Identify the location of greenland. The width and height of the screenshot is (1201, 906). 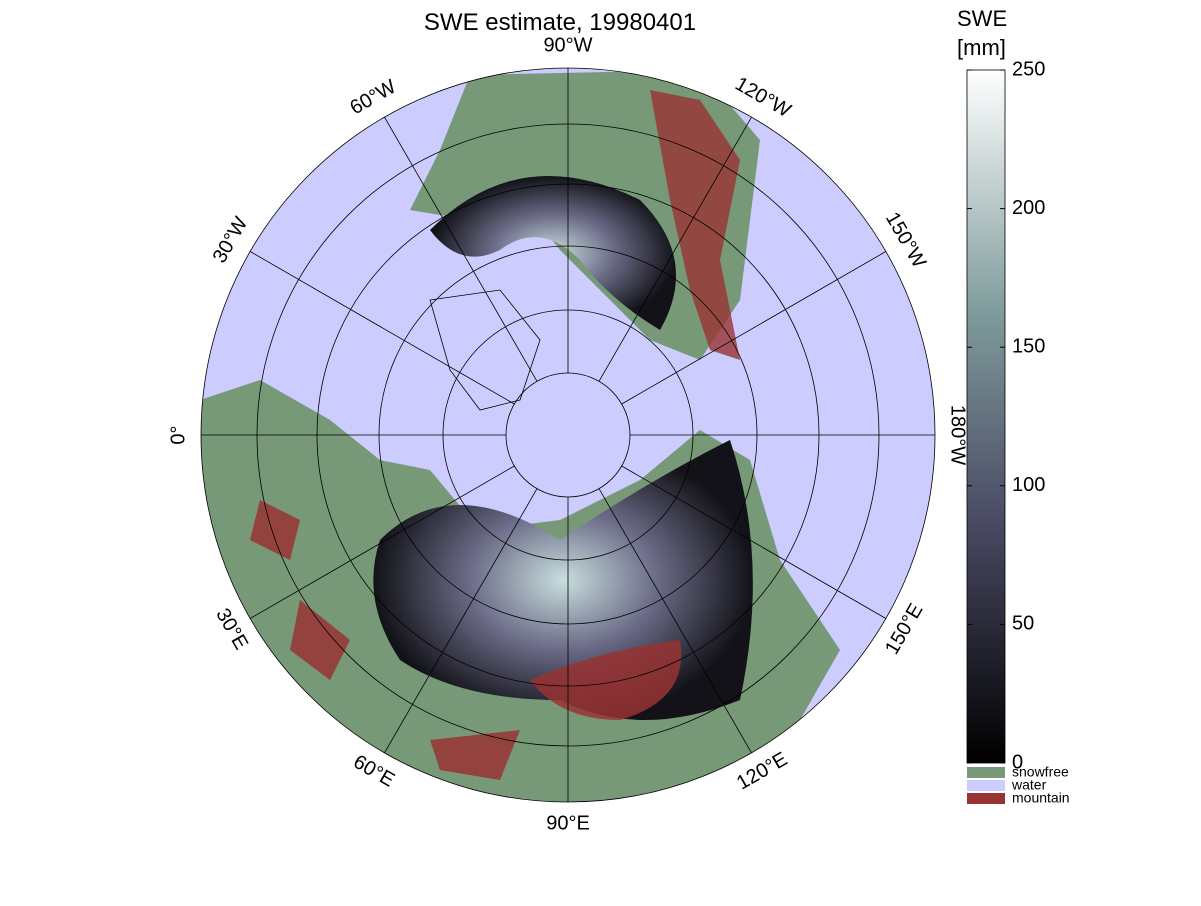
(485, 350).